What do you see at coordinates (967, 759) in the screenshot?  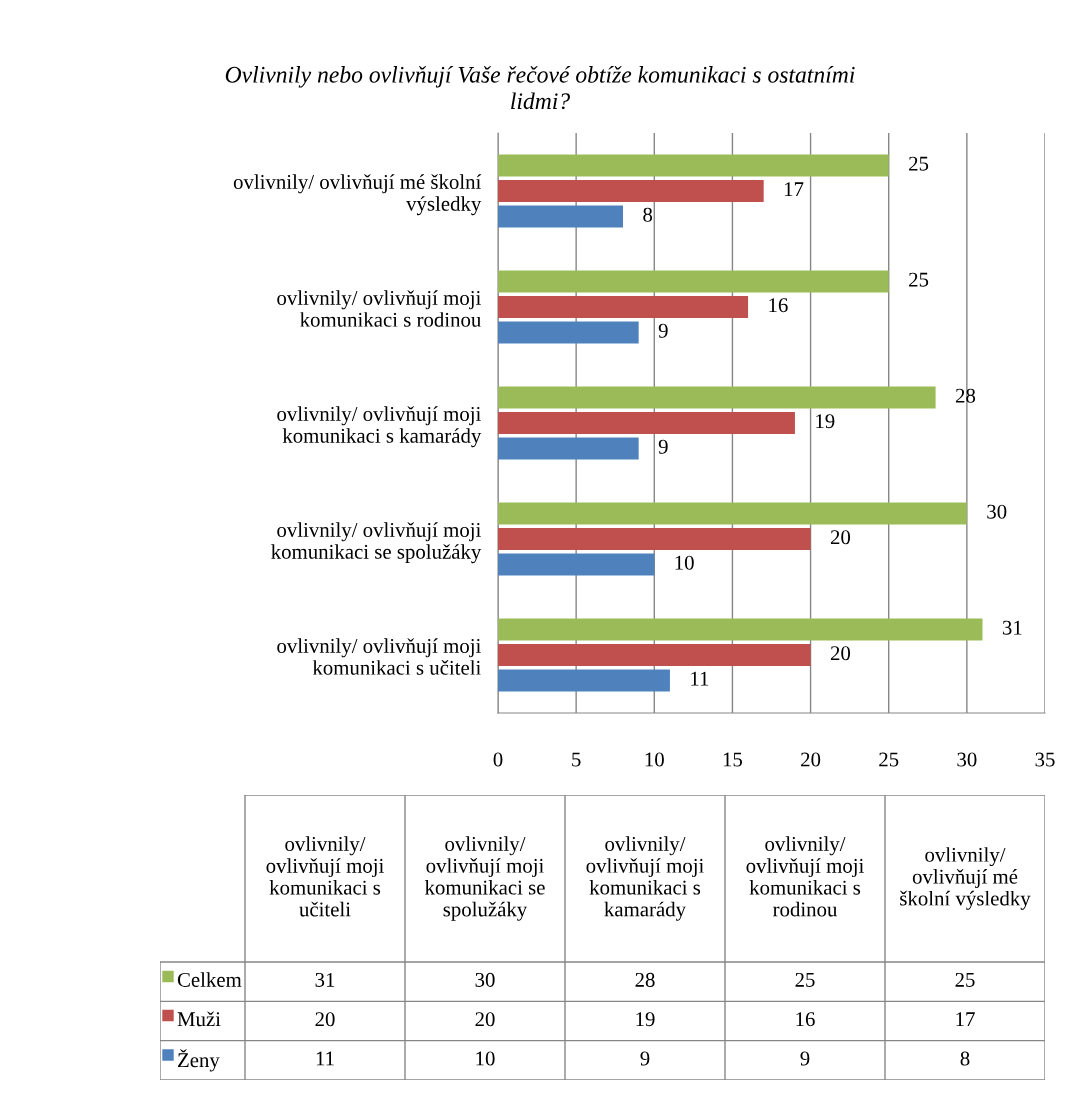 I see `x-tick-label: 30` at bounding box center [967, 759].